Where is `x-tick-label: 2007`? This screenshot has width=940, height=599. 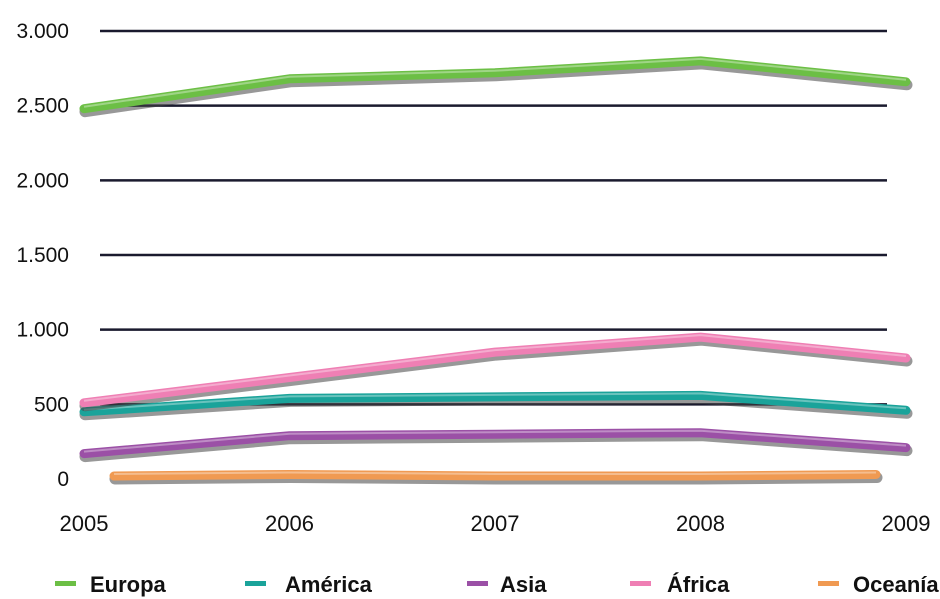 x-tick-label: 2007 is located at coordinates (495, 523).